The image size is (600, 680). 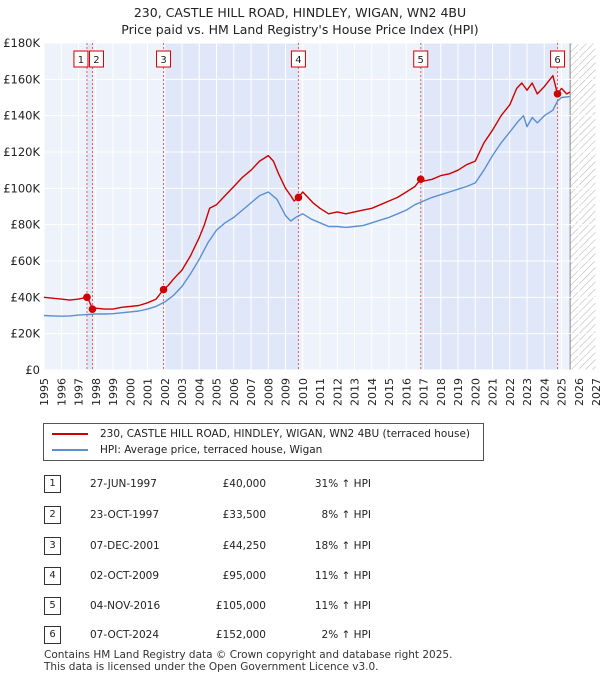 What do you see at coordinates (595, 392) in the screenshot?
I see `x-tick-label: 2027` at bounding box center [595, 392].